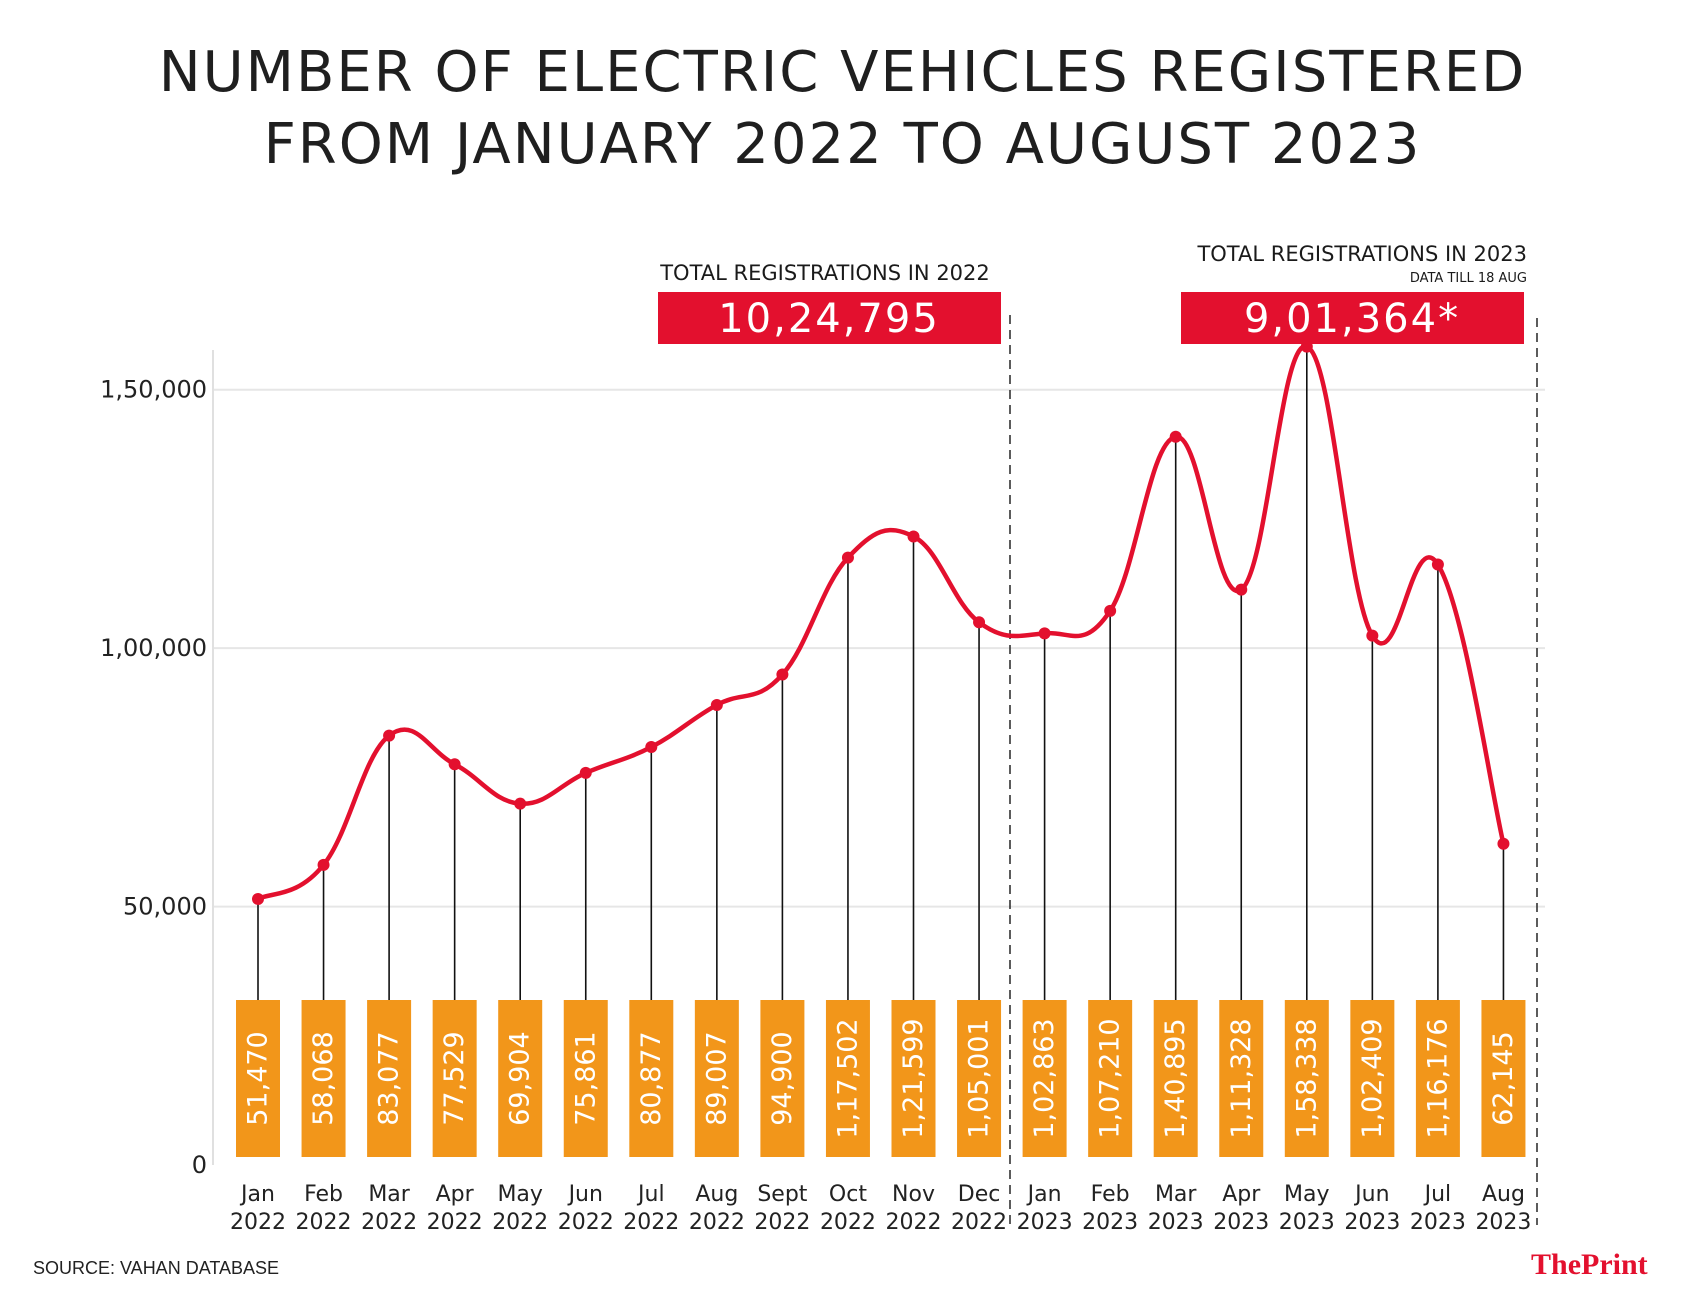  I want to click on data-label: 80,877, so click(651, 1078).